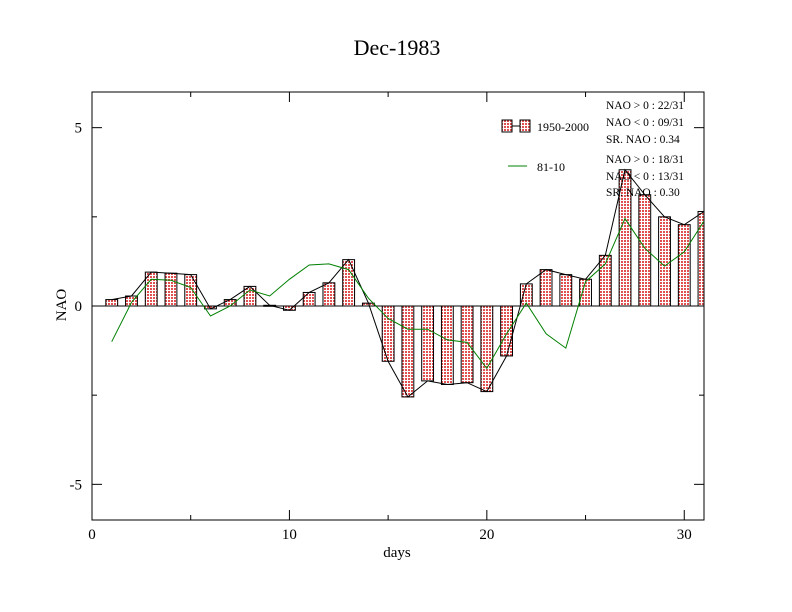 Image resolution: width=792 pixels, height=612 pixels. What do you see at coordinates (507, 126) in the screenshot?
I see `legend-swatch-1950-2000-left` at bounding box center [507, 126].